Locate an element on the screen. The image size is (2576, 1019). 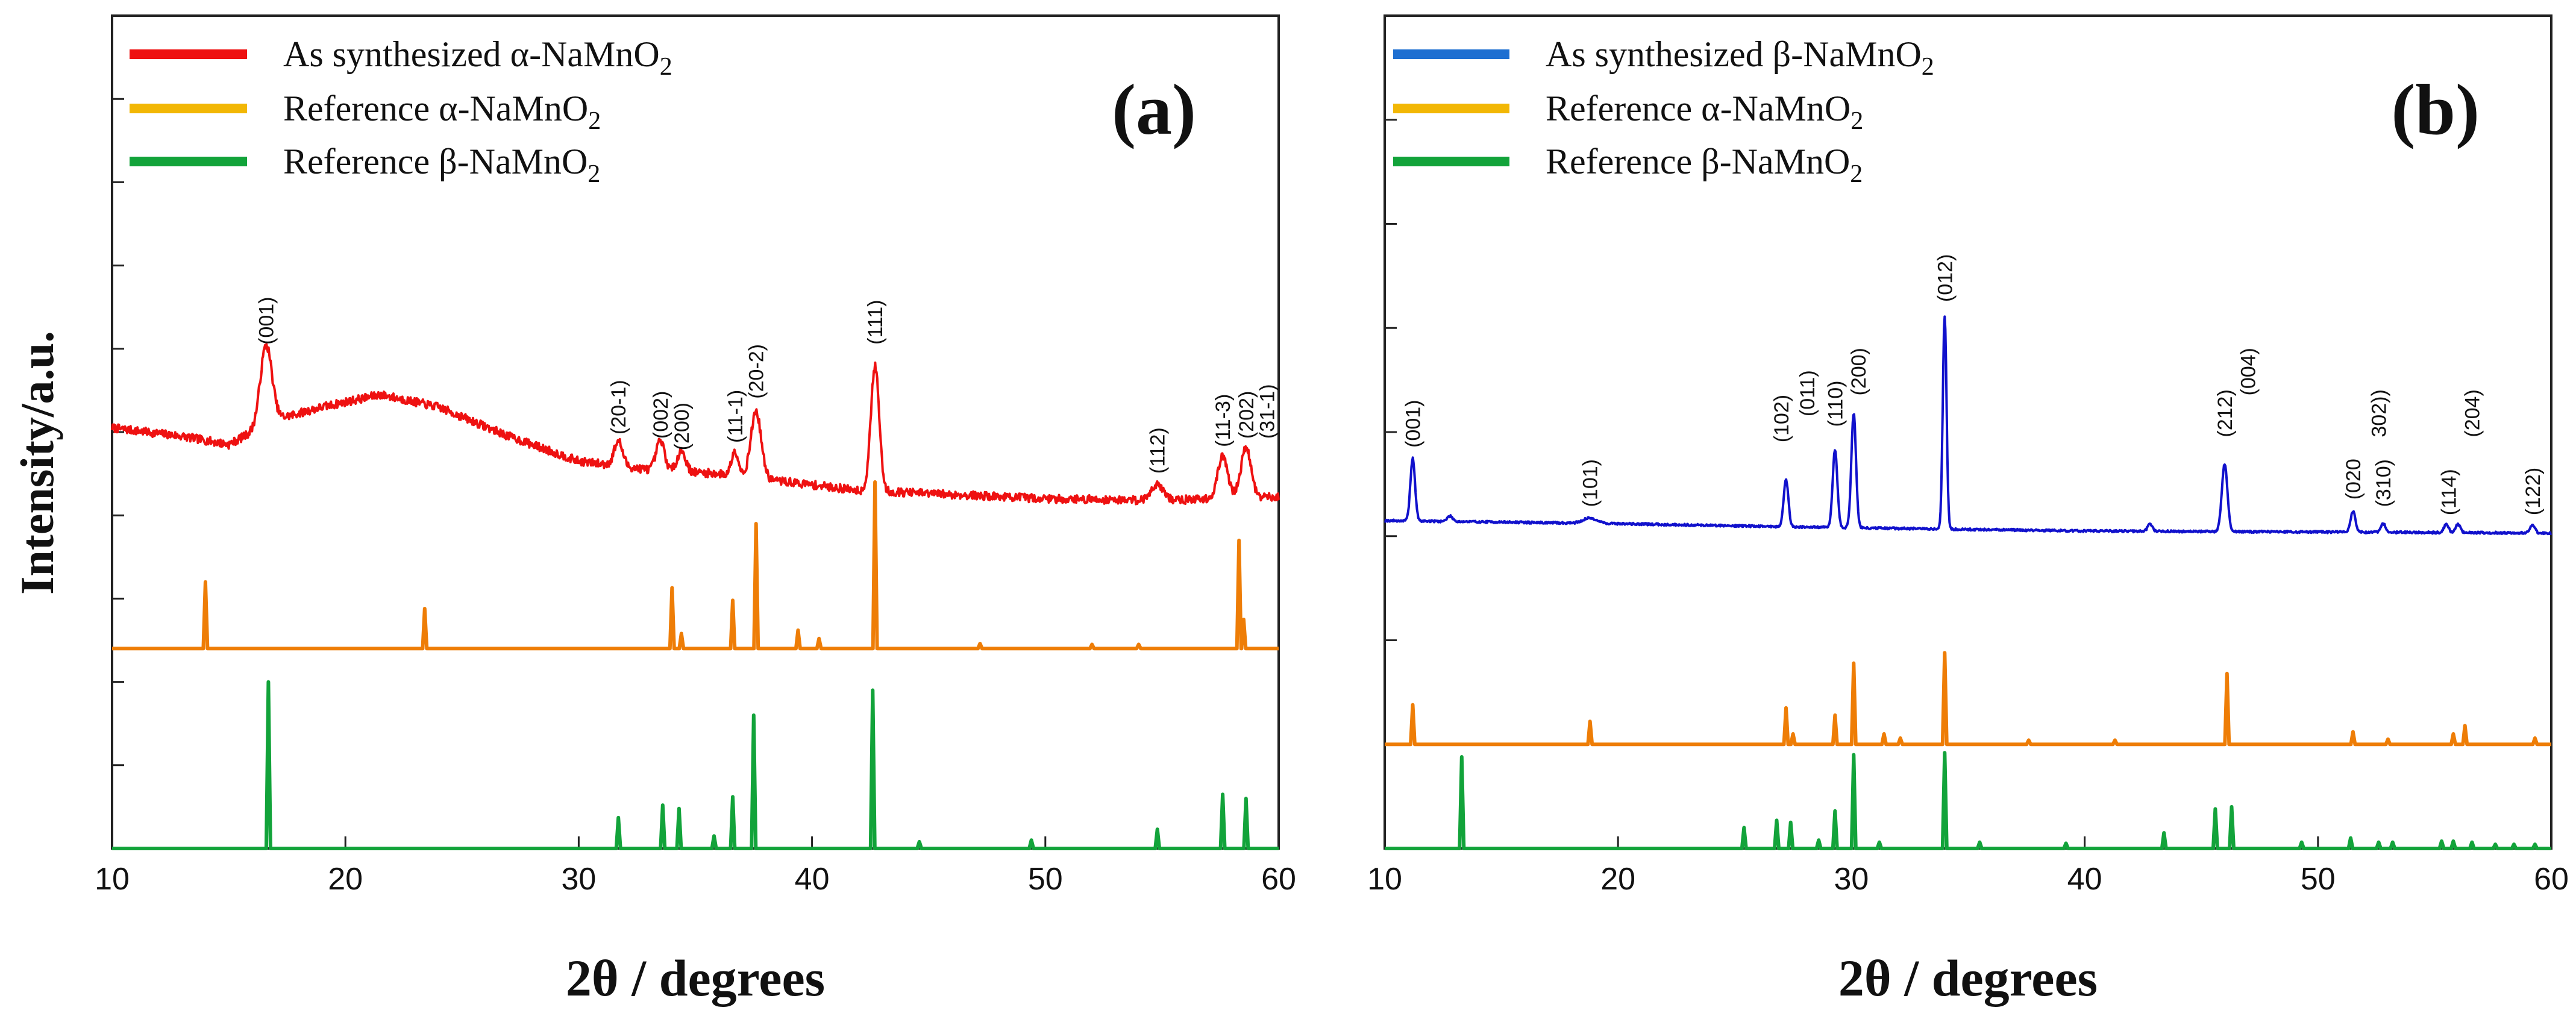
x-ticks-b: 10 20 30 40 50 60 is located at coordinates (1968, 866).